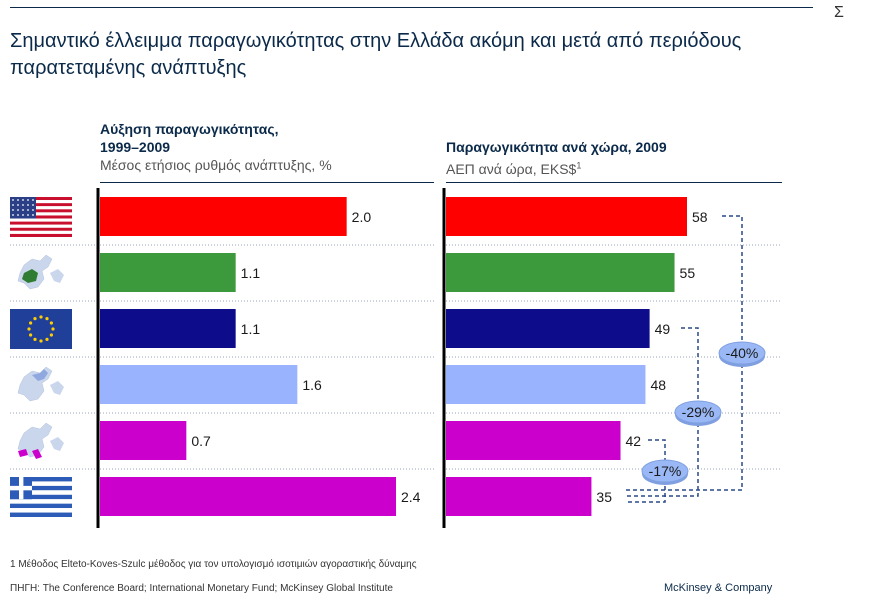  I want to click on footnote-marker: 1, so click(579, 165).